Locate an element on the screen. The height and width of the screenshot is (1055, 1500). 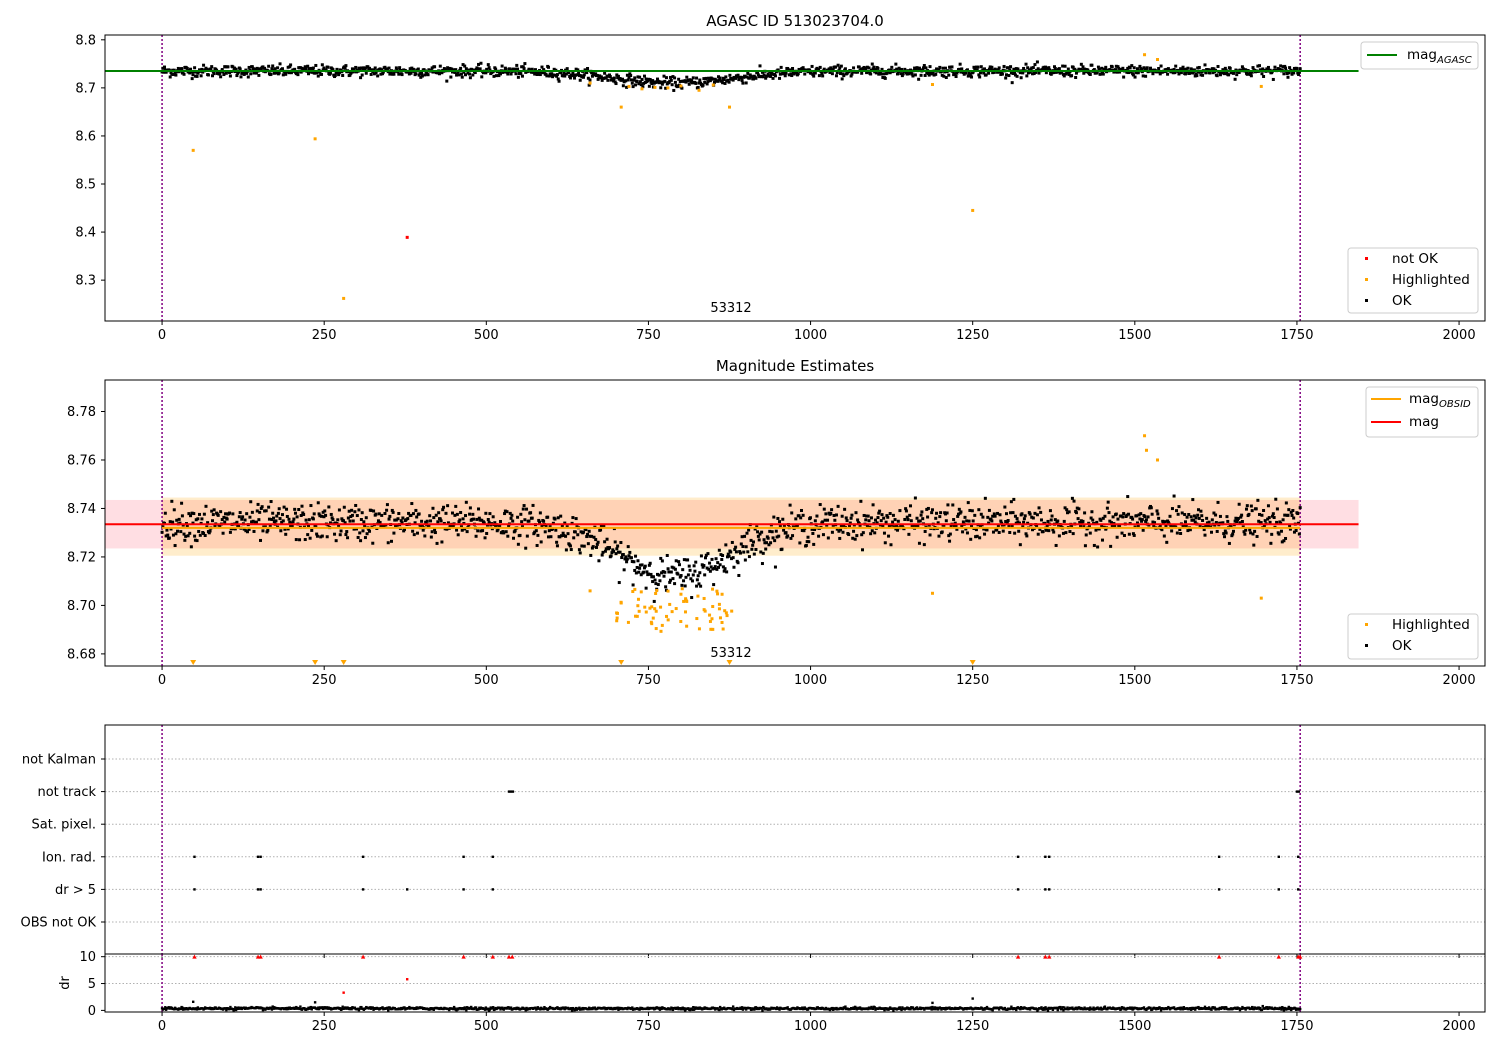
y-tick-label: 8.76 is located at coordinates (81, 460).